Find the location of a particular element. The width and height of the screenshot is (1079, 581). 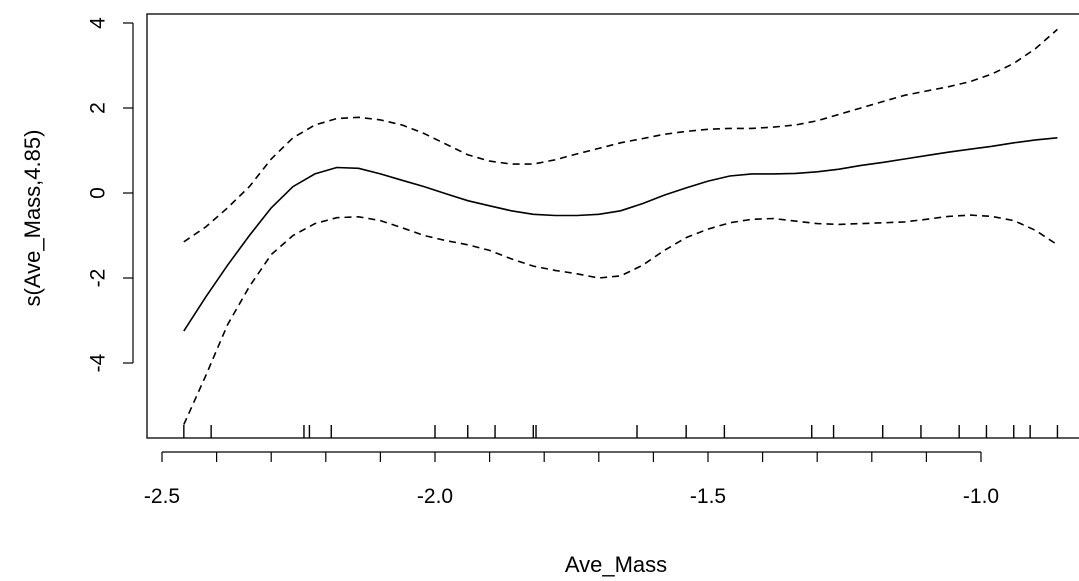

y-axis: -4 -2 0 2 4 is located at coordinates (110, 194).